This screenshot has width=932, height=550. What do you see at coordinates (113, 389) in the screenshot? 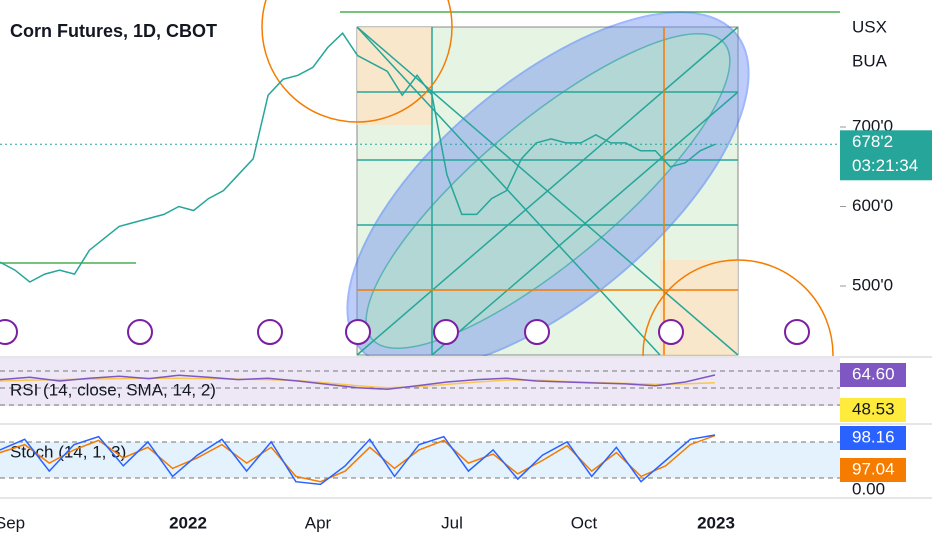
I see `rsi-label: RSI (14, close, SMA, 14, 2)` at bounding box center [113, 389].